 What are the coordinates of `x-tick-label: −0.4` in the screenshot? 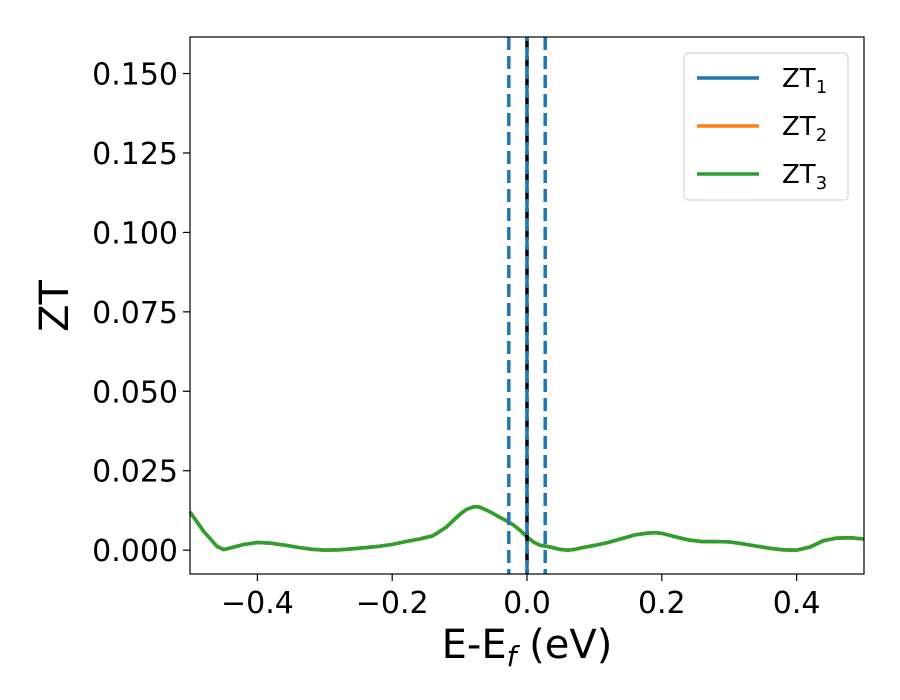 It's located at (257, 603).